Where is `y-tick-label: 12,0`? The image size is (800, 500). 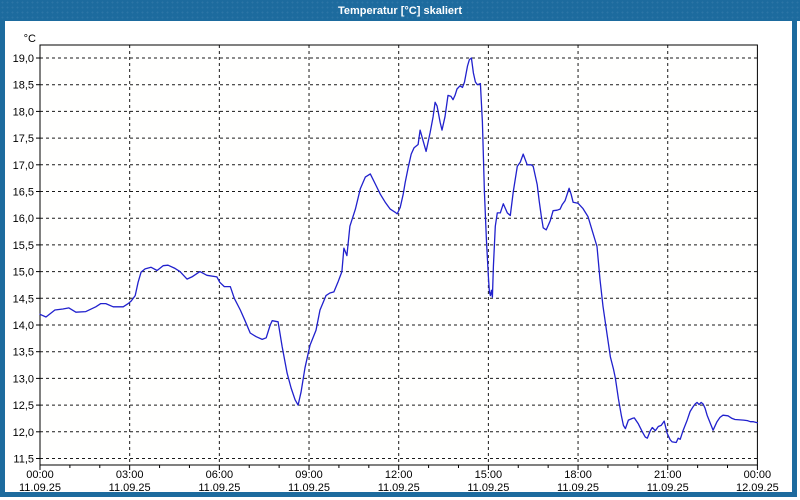
y-tick-label: 12,0 is located at coordinates (23, 433).